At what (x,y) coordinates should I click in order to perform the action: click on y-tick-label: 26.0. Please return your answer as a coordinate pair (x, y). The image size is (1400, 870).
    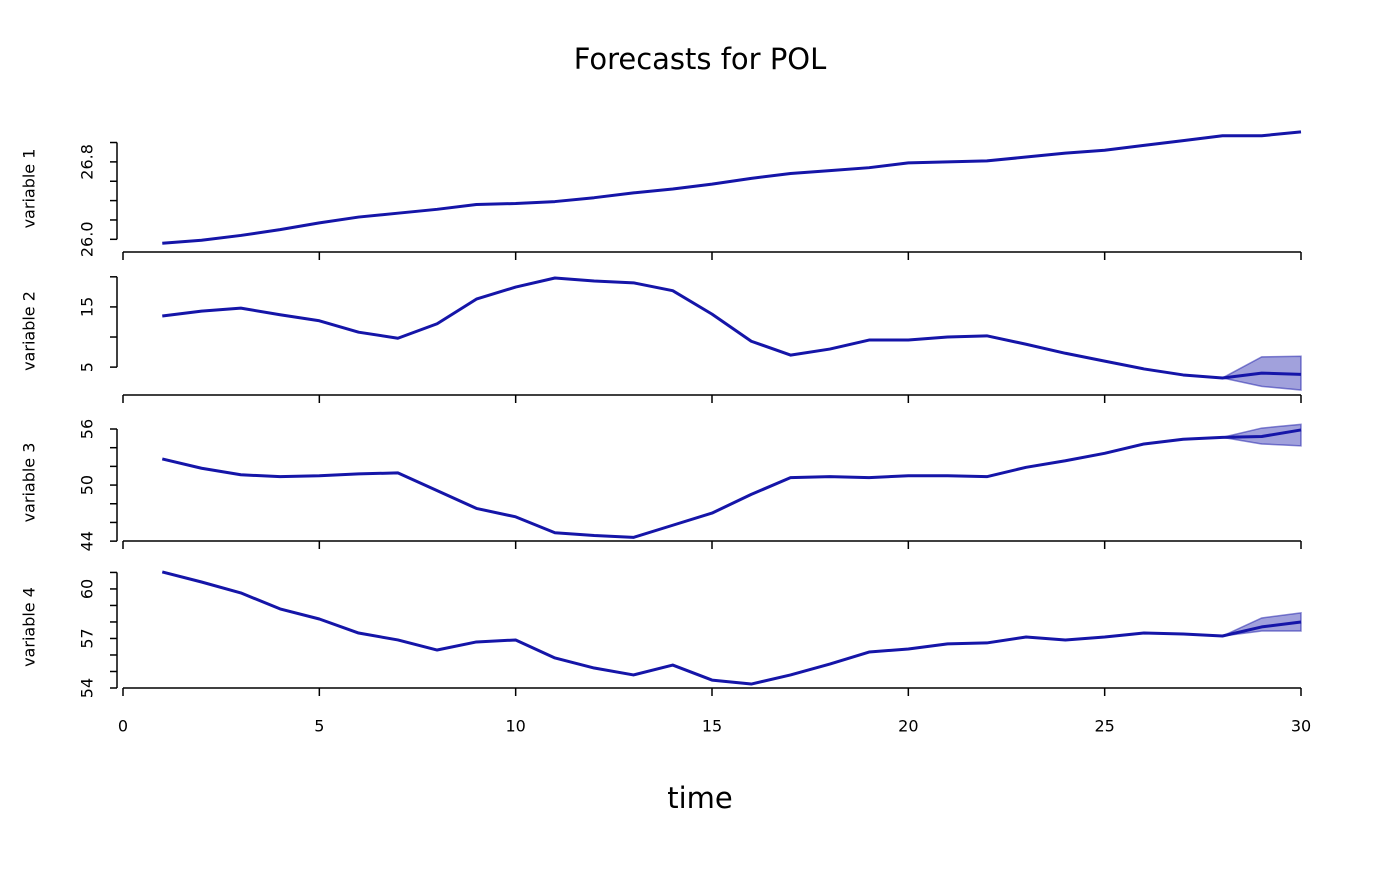
    Looking at the image, I should click on (87, 240).